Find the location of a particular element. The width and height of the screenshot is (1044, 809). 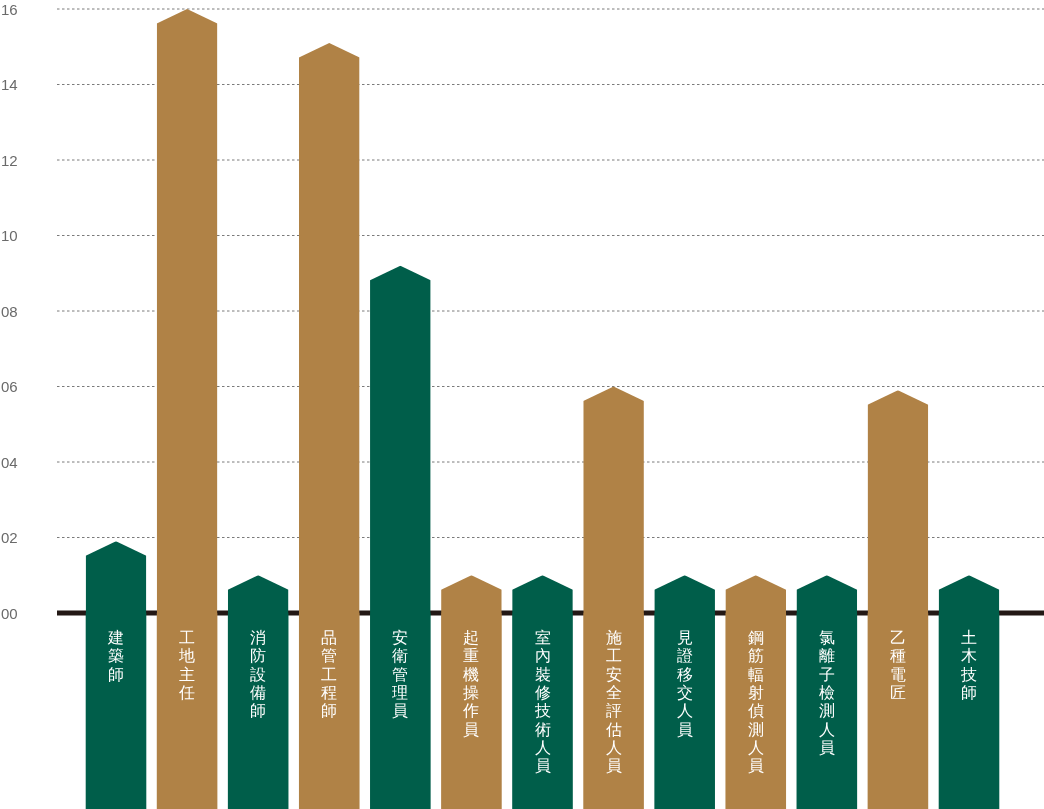

y-tick-label: 04 is located at coordinates (9, 462).